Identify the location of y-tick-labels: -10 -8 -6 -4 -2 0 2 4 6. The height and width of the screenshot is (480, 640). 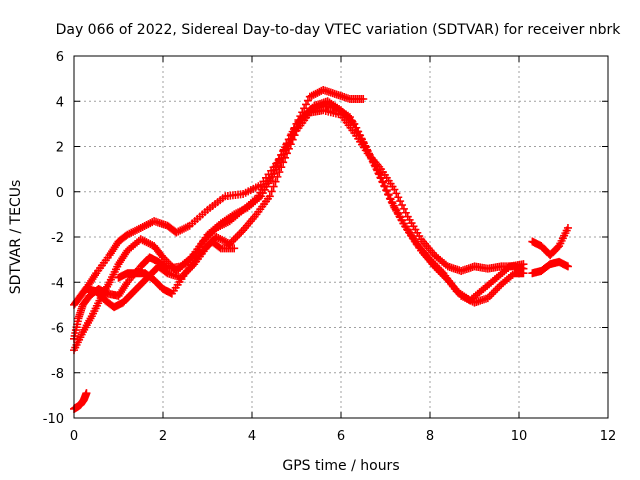
(53, 238).